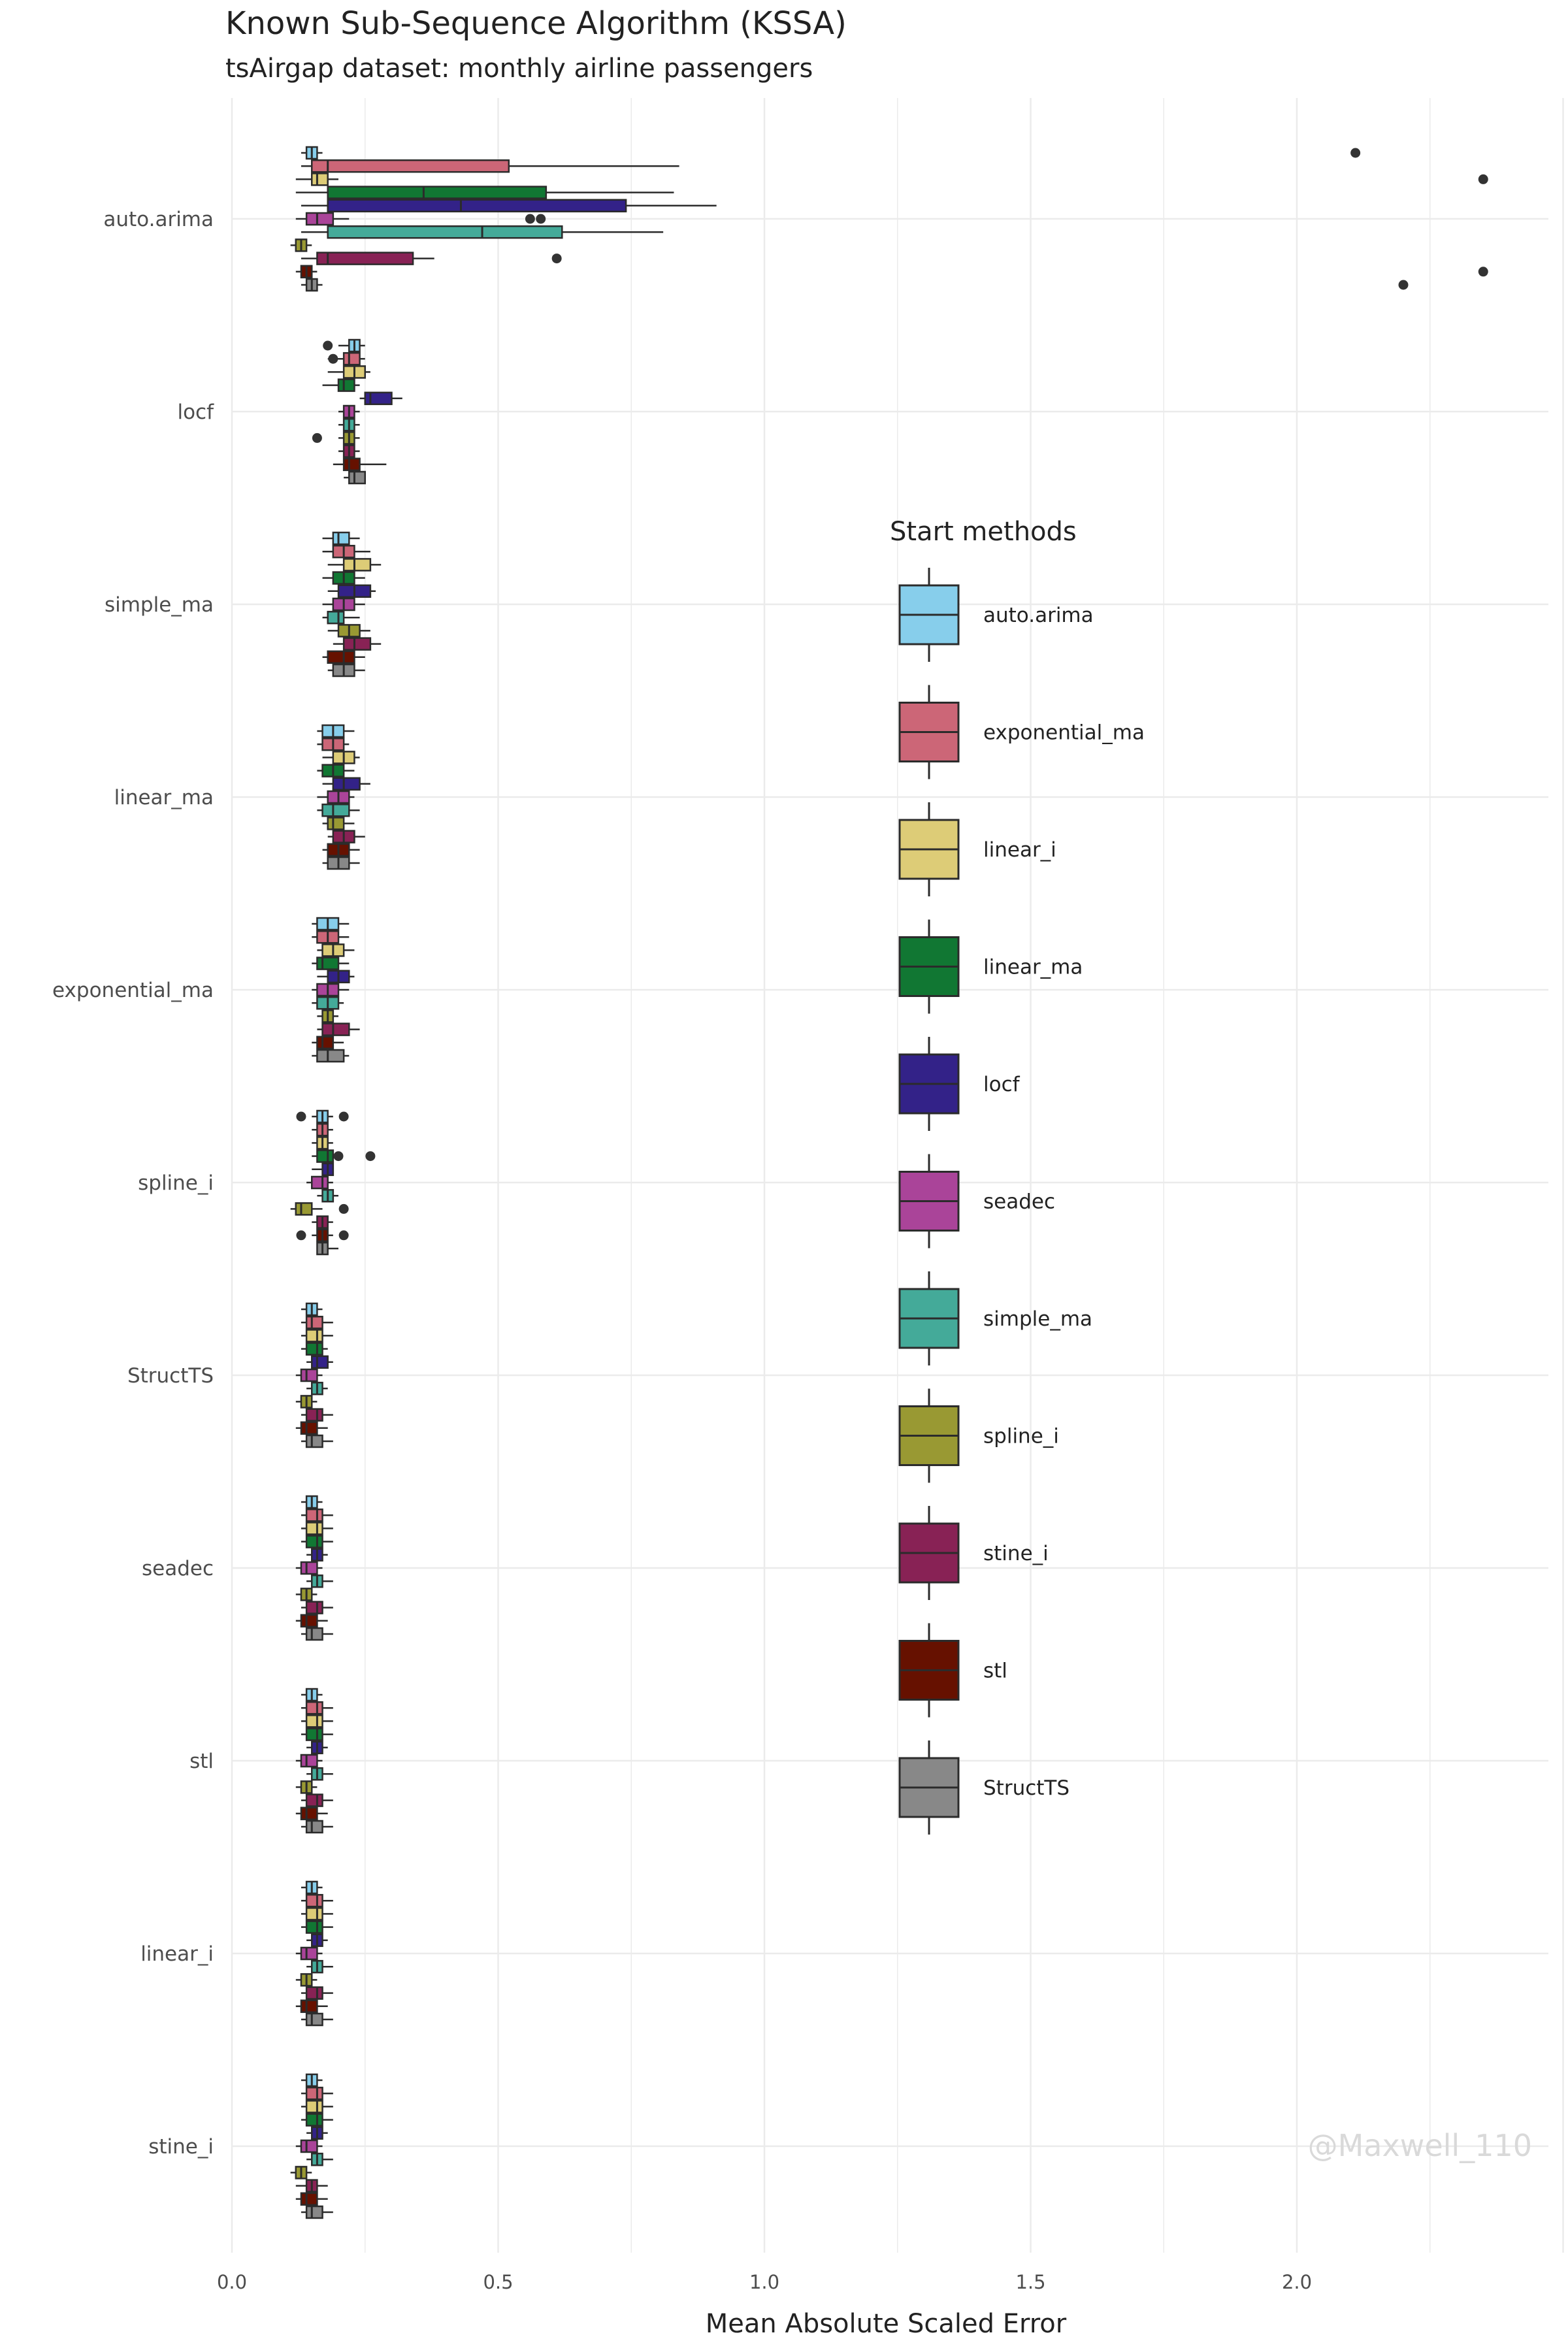 Image resolution: width=1568 pixels, height=2352 pixels. I want to click on y-tick-label: auto.arima, so click(158, 219).